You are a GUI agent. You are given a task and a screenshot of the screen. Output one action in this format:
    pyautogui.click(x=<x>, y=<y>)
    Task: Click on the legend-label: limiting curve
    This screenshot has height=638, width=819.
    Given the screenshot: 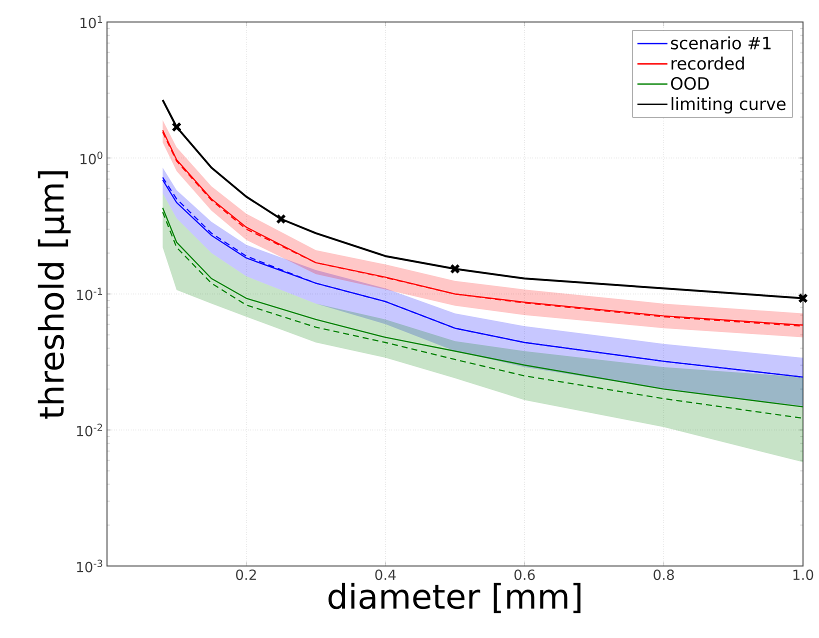 What is the action you would take?
    pyautogui.click(x=729, y=105)
    